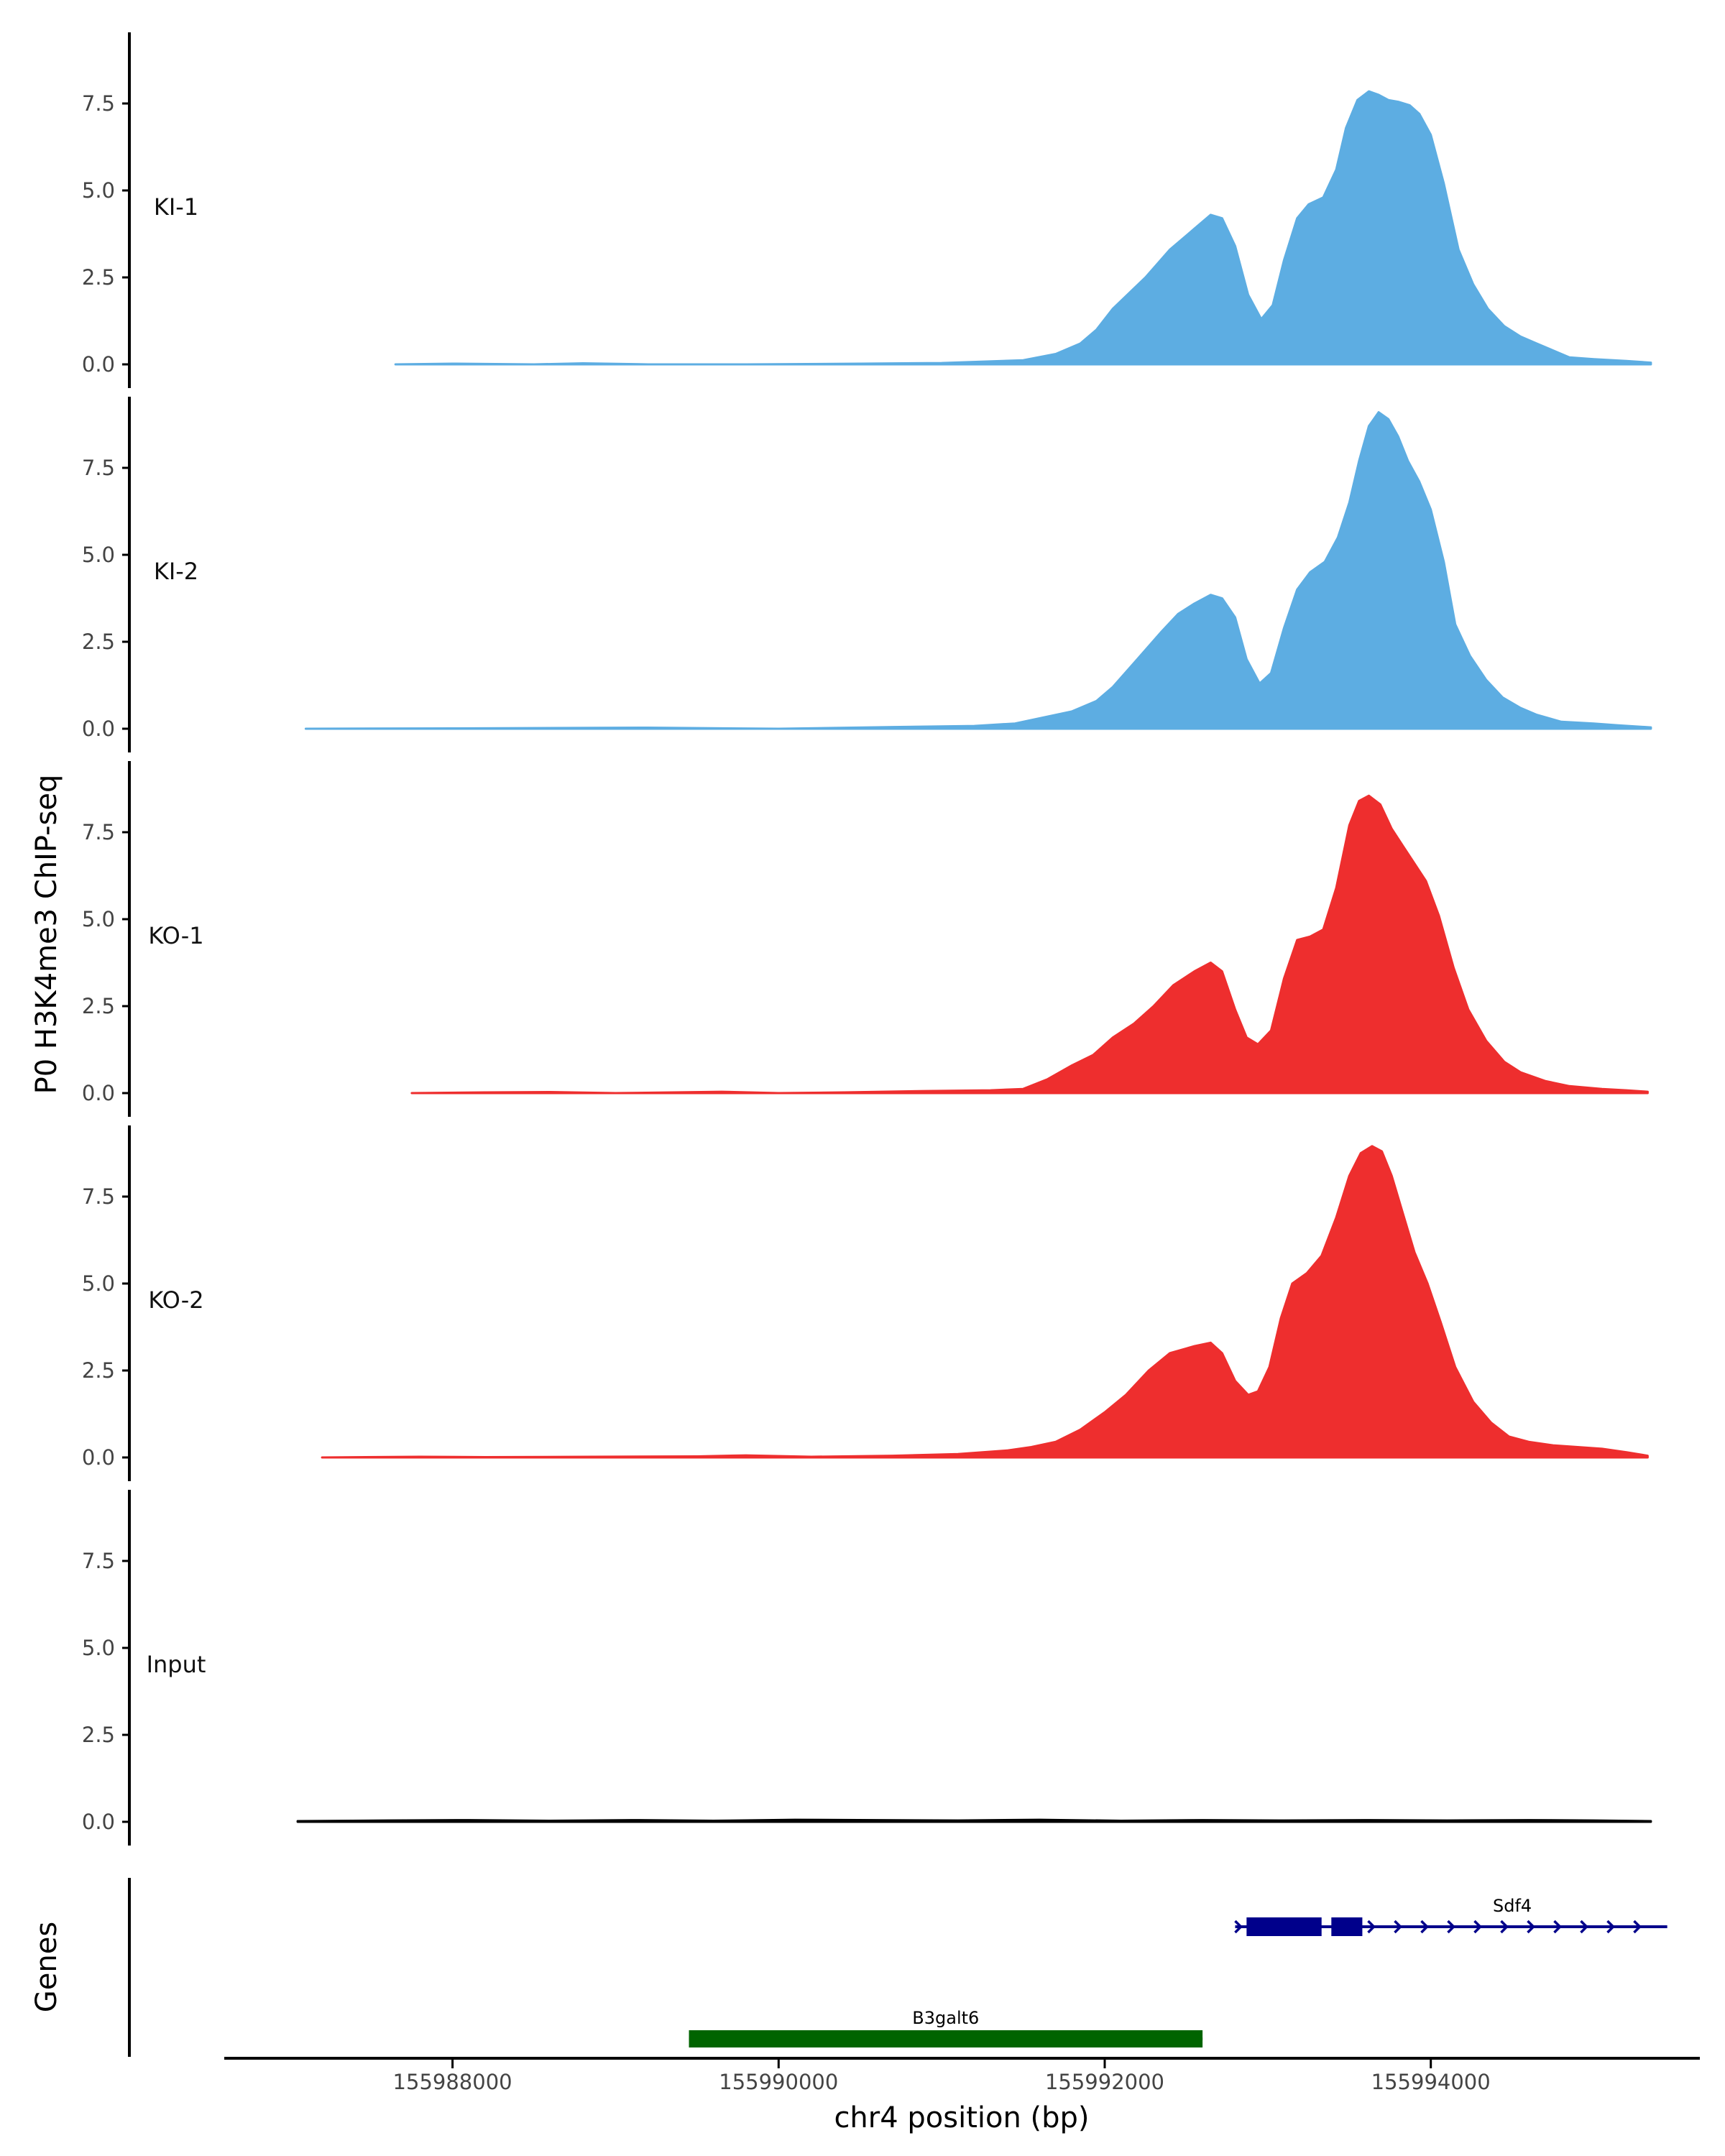  Describe the element at coordinates (175, 935) in the screenshot. I see `track-label: KO-1` at that location.